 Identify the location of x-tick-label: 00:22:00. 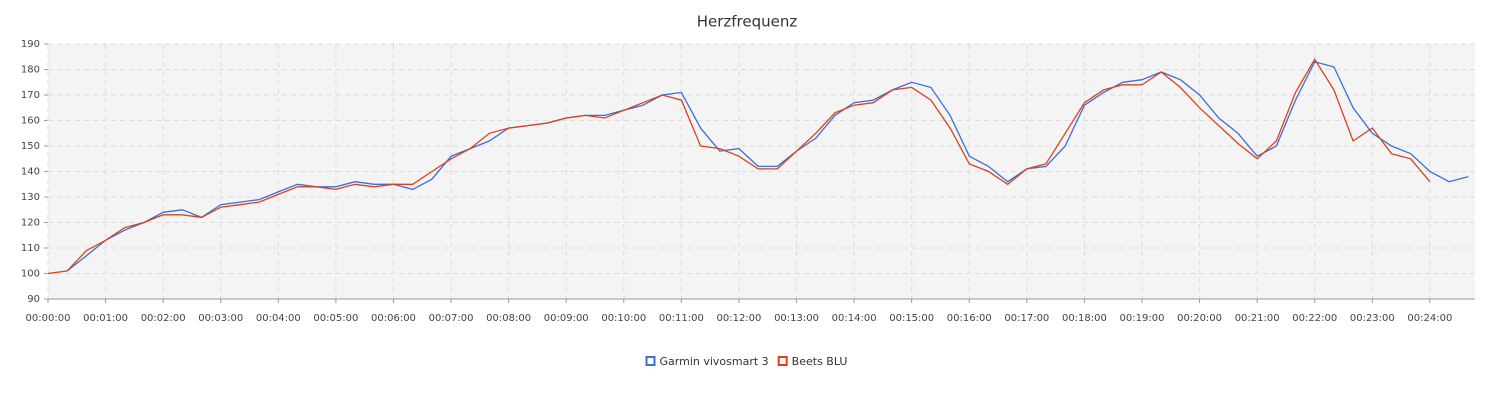
(1314, 318).